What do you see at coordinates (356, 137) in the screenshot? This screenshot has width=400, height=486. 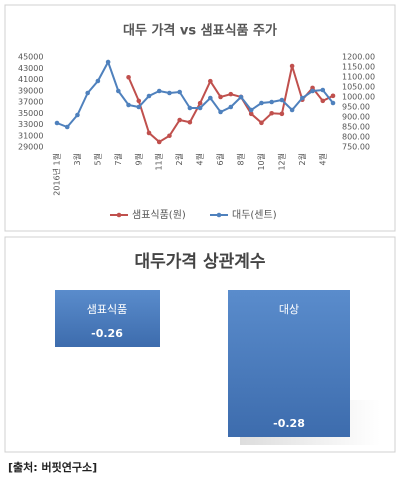 I see `y2-tick-label: 800.00` at bounding box center [356, 137].